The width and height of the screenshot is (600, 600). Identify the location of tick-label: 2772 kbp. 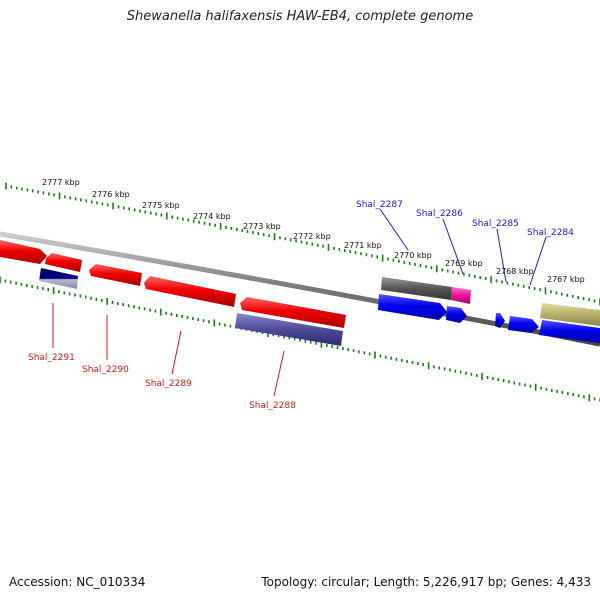
(312, 236).